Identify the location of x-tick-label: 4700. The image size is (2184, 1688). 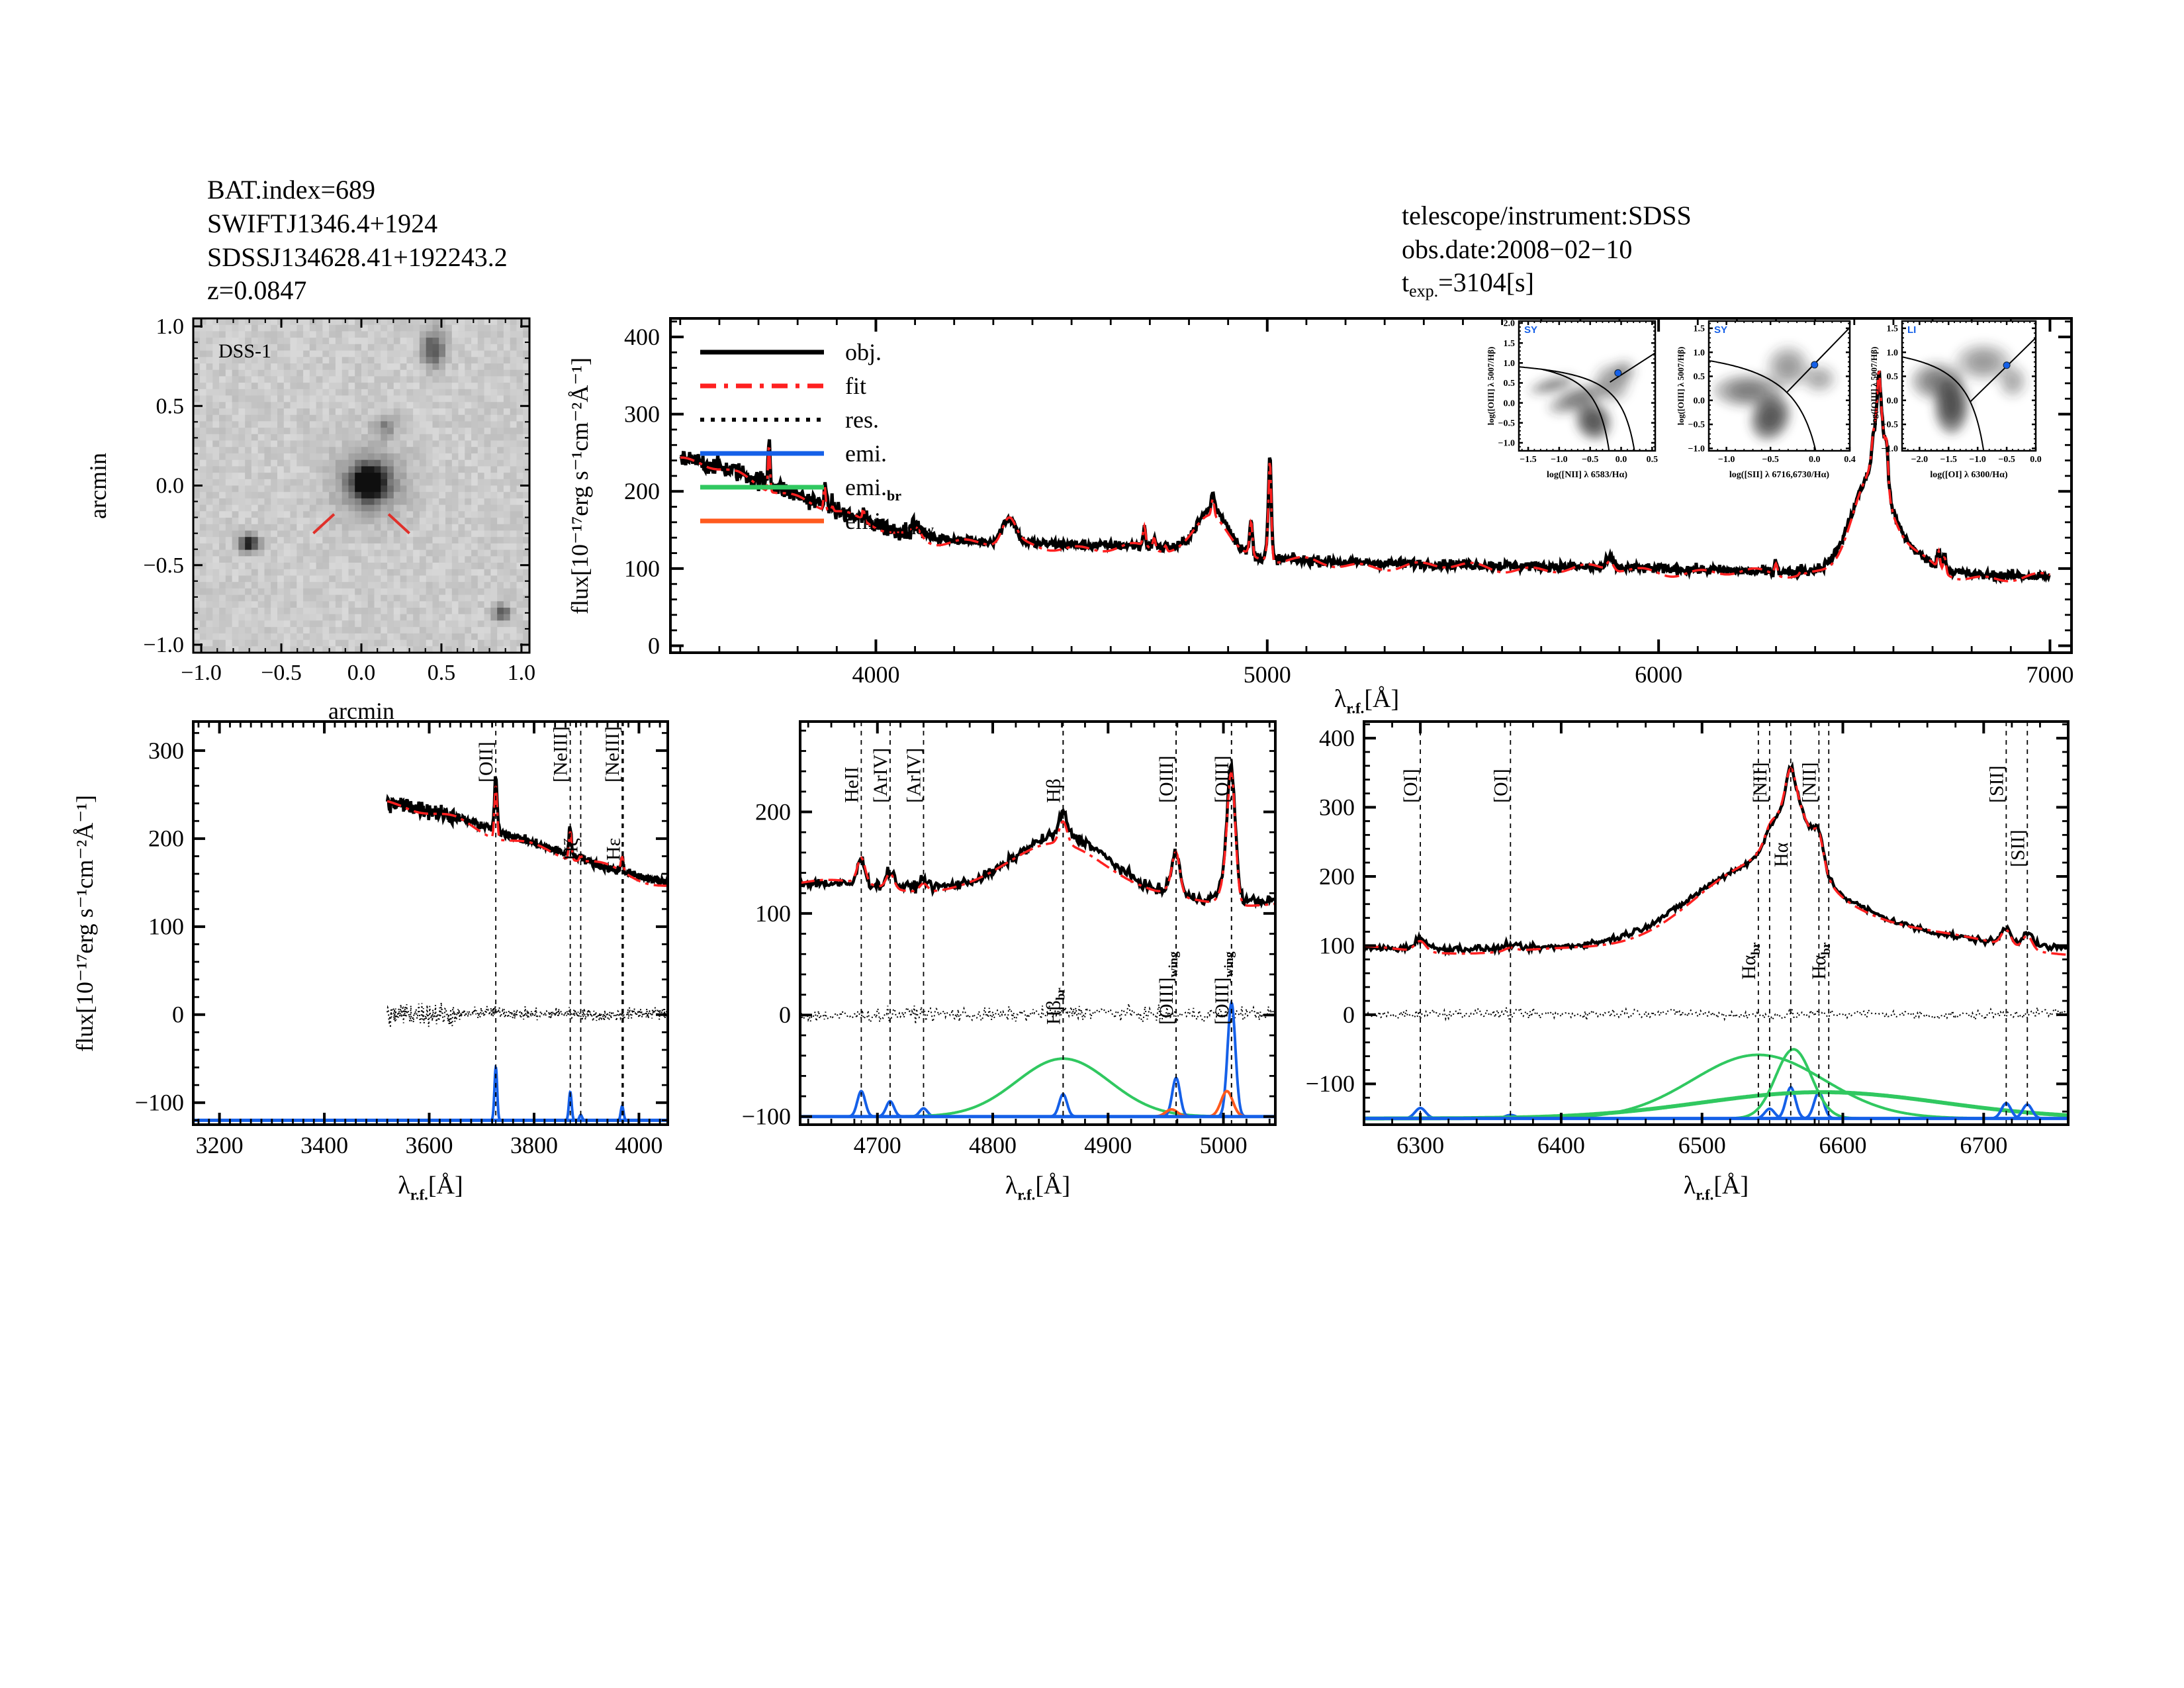
(877, 1145).